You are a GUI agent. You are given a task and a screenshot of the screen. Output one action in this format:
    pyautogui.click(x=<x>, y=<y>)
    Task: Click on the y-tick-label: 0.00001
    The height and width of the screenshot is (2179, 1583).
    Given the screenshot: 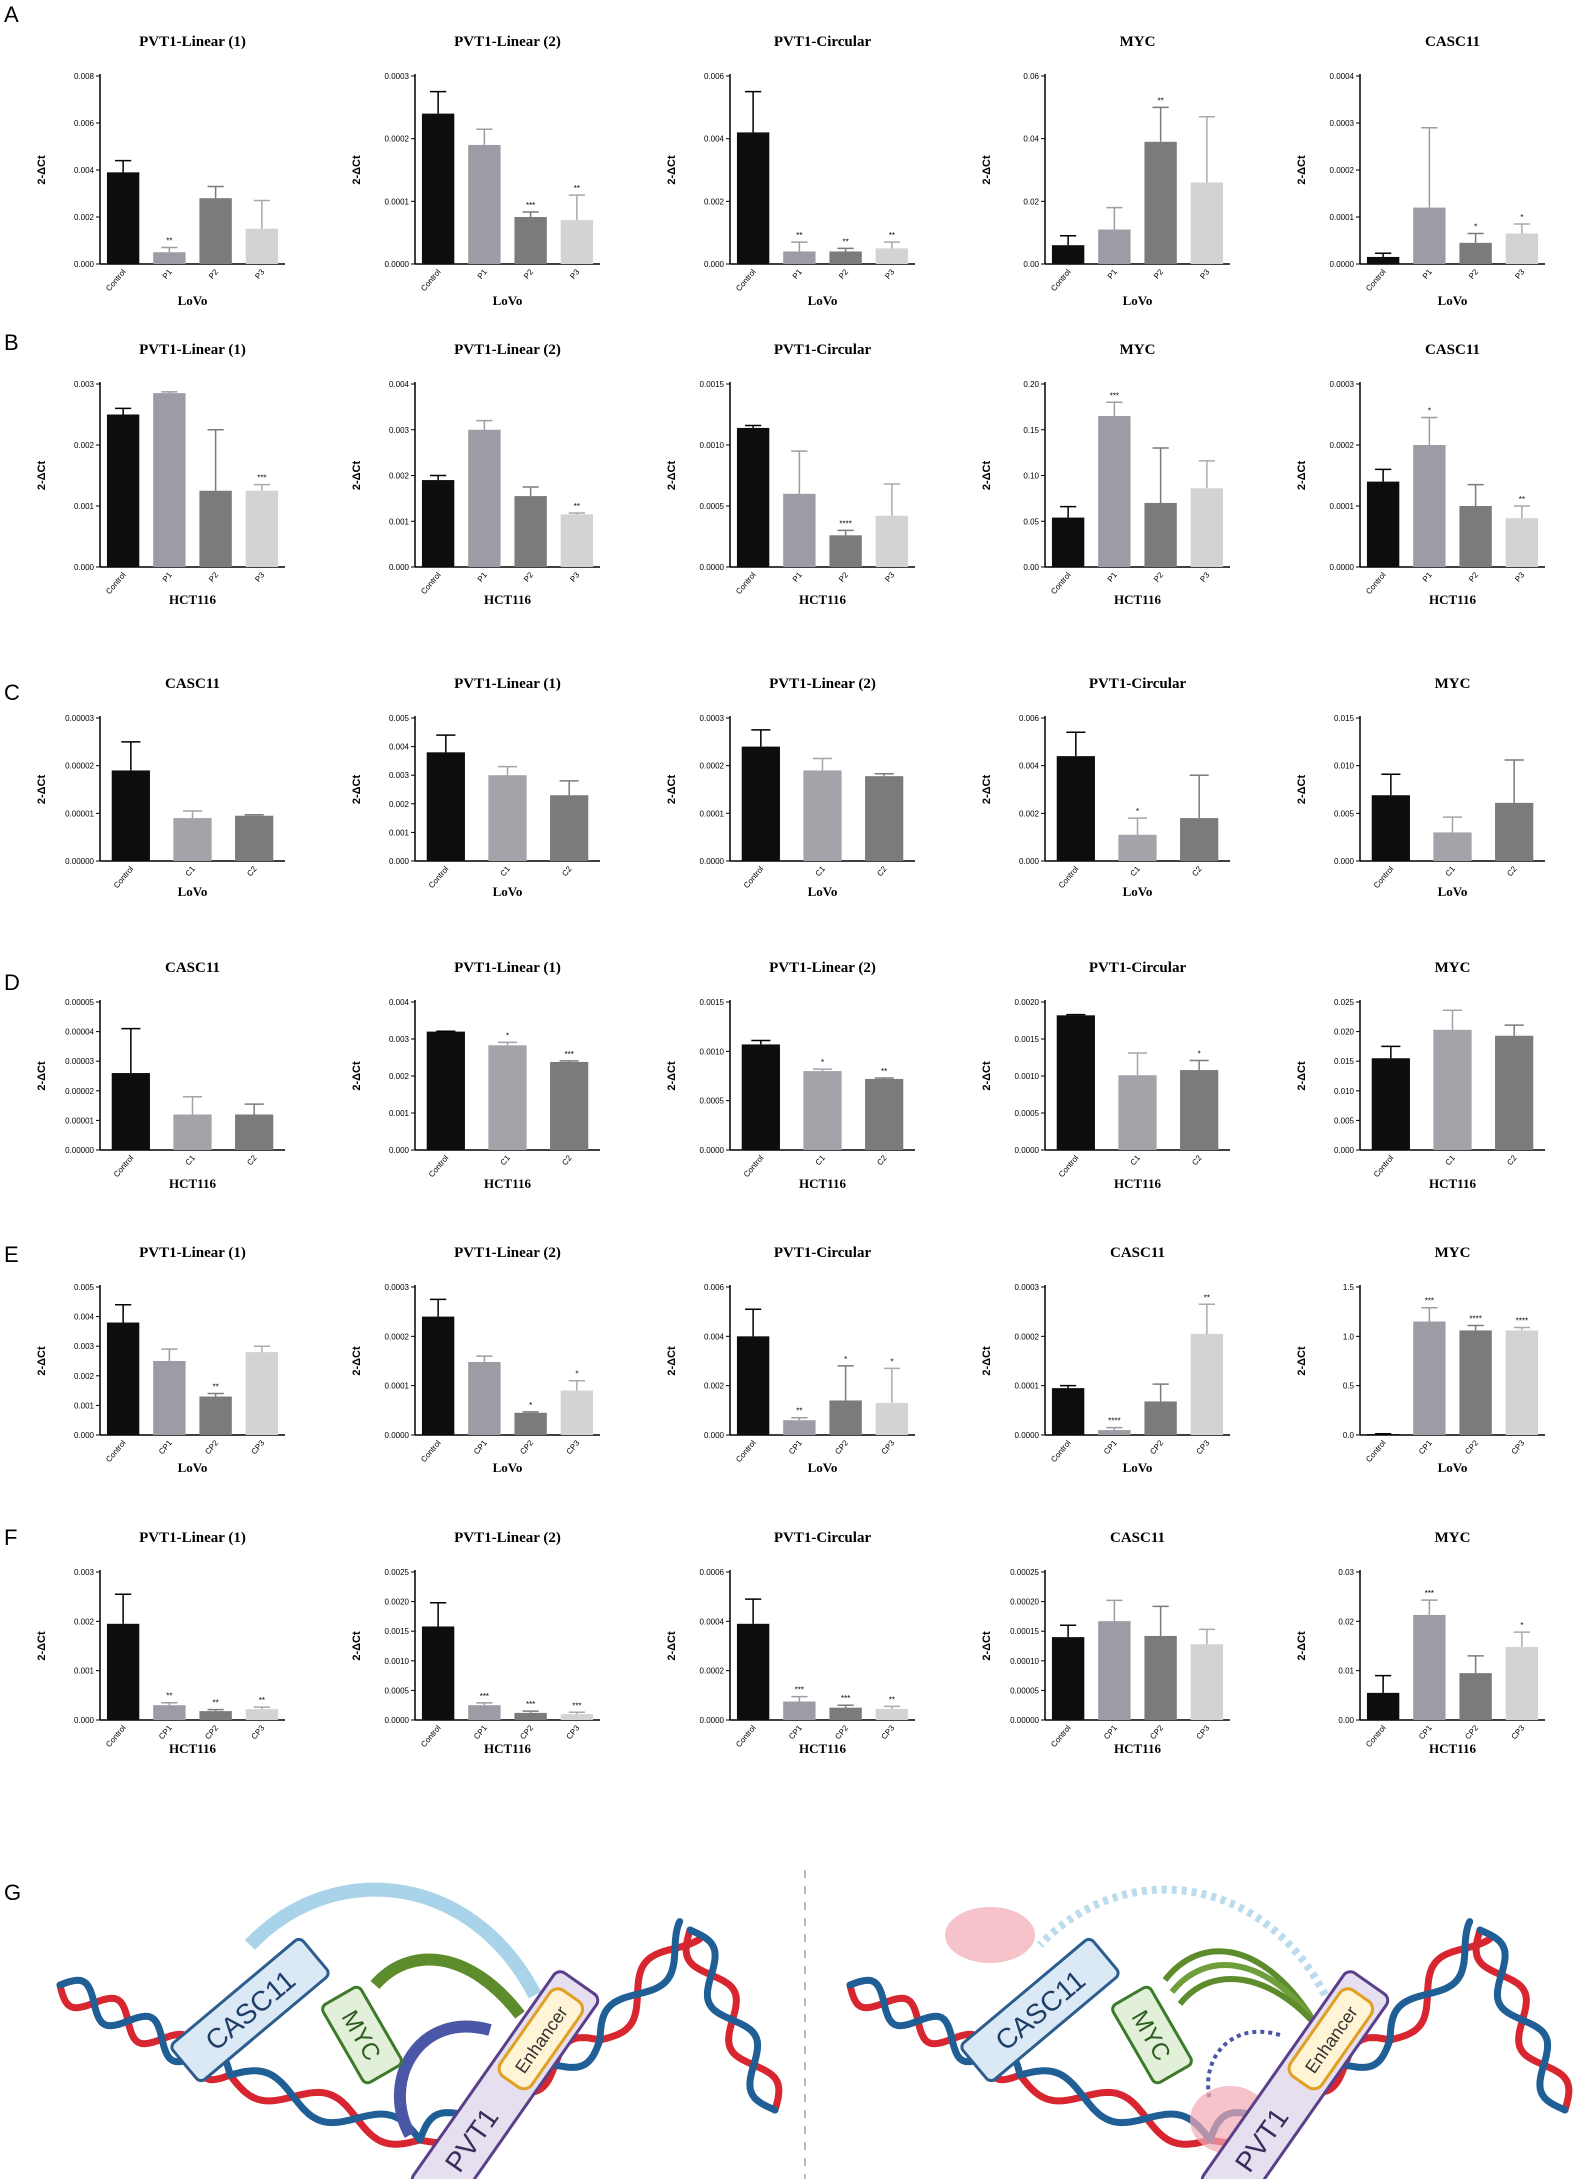 What is the action you would take?
    pyautogui.click(x=79, y=1120)
    